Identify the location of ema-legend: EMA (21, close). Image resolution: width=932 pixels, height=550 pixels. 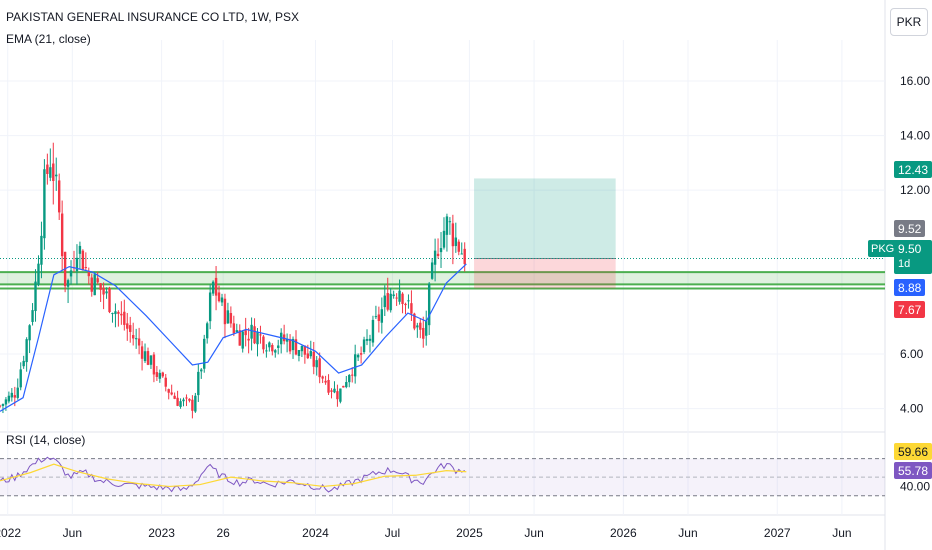
(48, 39).